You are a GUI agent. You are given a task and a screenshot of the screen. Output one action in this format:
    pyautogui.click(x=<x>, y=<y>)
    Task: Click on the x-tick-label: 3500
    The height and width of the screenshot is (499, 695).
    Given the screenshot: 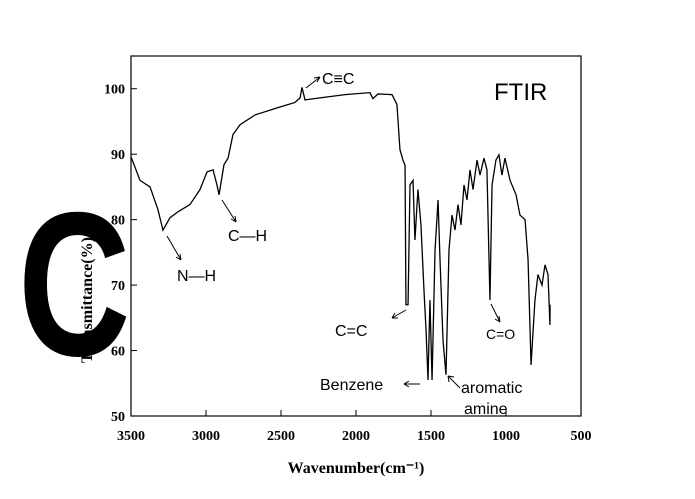 What is the action you would take?
    pyautogui.click(x=131, y=436)
    